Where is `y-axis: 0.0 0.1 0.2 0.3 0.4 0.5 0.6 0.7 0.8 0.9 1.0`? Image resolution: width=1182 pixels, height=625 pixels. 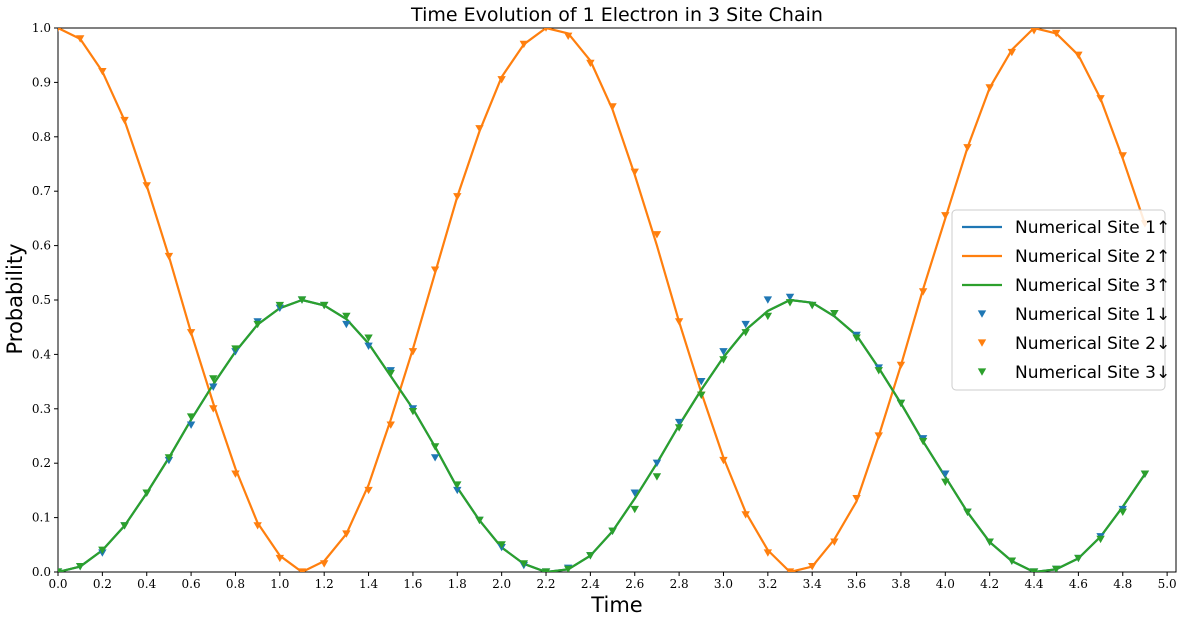
y-axis: 0.0 0.1 0.2 0.3 0.4 0.5 0.6 0.7 0.8 0.9 1.0 is located at coordinates (45, 300).